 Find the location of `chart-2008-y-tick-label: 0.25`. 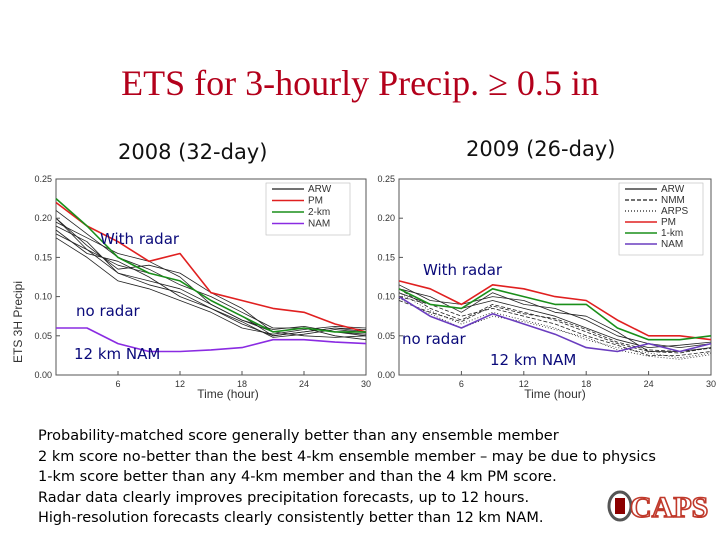

chart-2008-y-tick-label: 0.25 is located at coordinates (43, 179).